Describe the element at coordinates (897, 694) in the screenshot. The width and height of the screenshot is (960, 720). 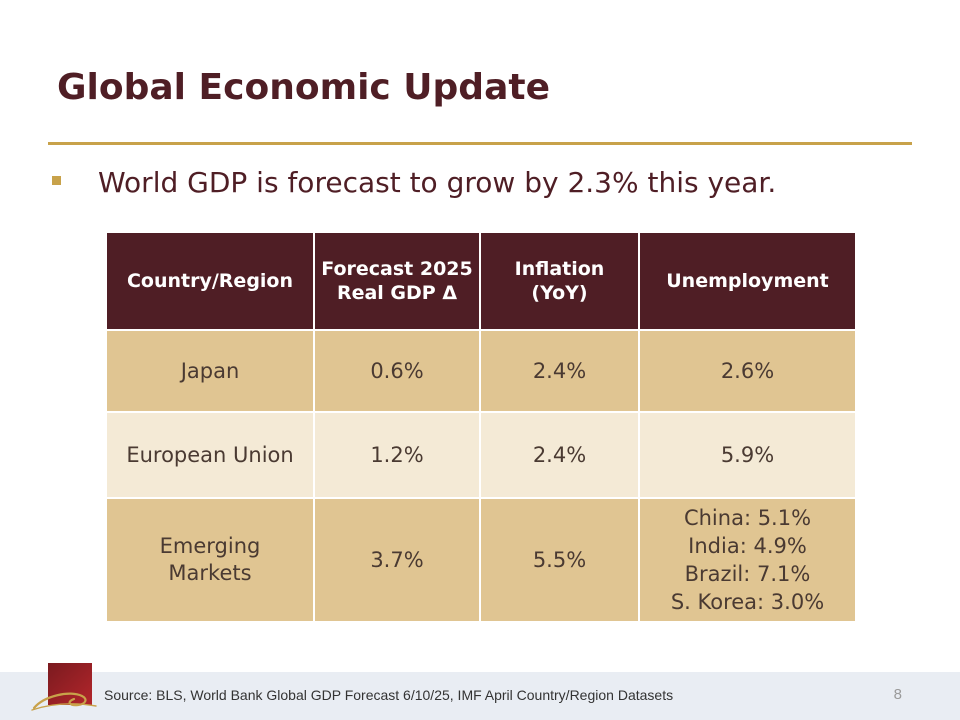
I see `page-number: 8` at that location.